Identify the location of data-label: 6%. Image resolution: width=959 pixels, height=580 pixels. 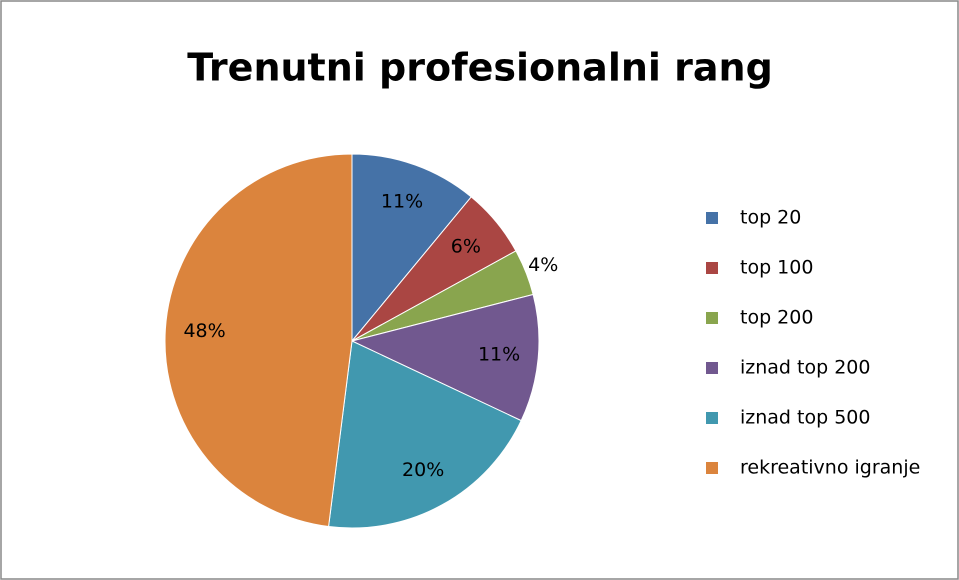
(466, 246).